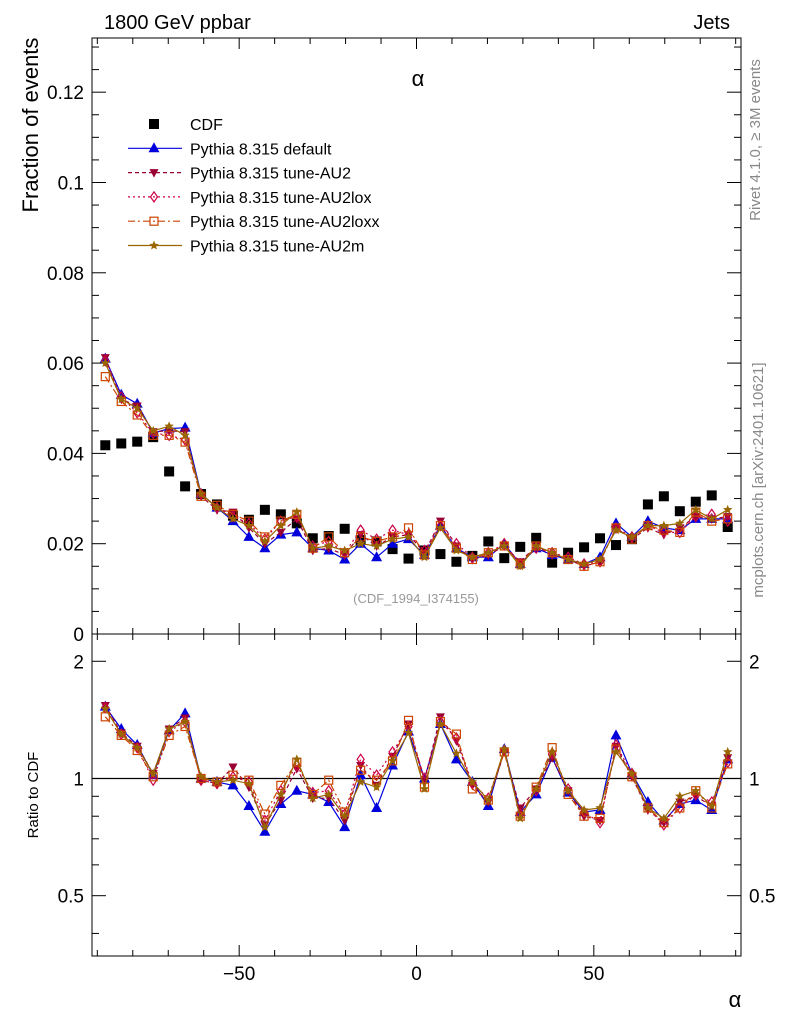  What do you see at coordinates (78, 662) in the screenshot?
I see `ratio-y-tick-label: 2` at bounding box center [78, 662].